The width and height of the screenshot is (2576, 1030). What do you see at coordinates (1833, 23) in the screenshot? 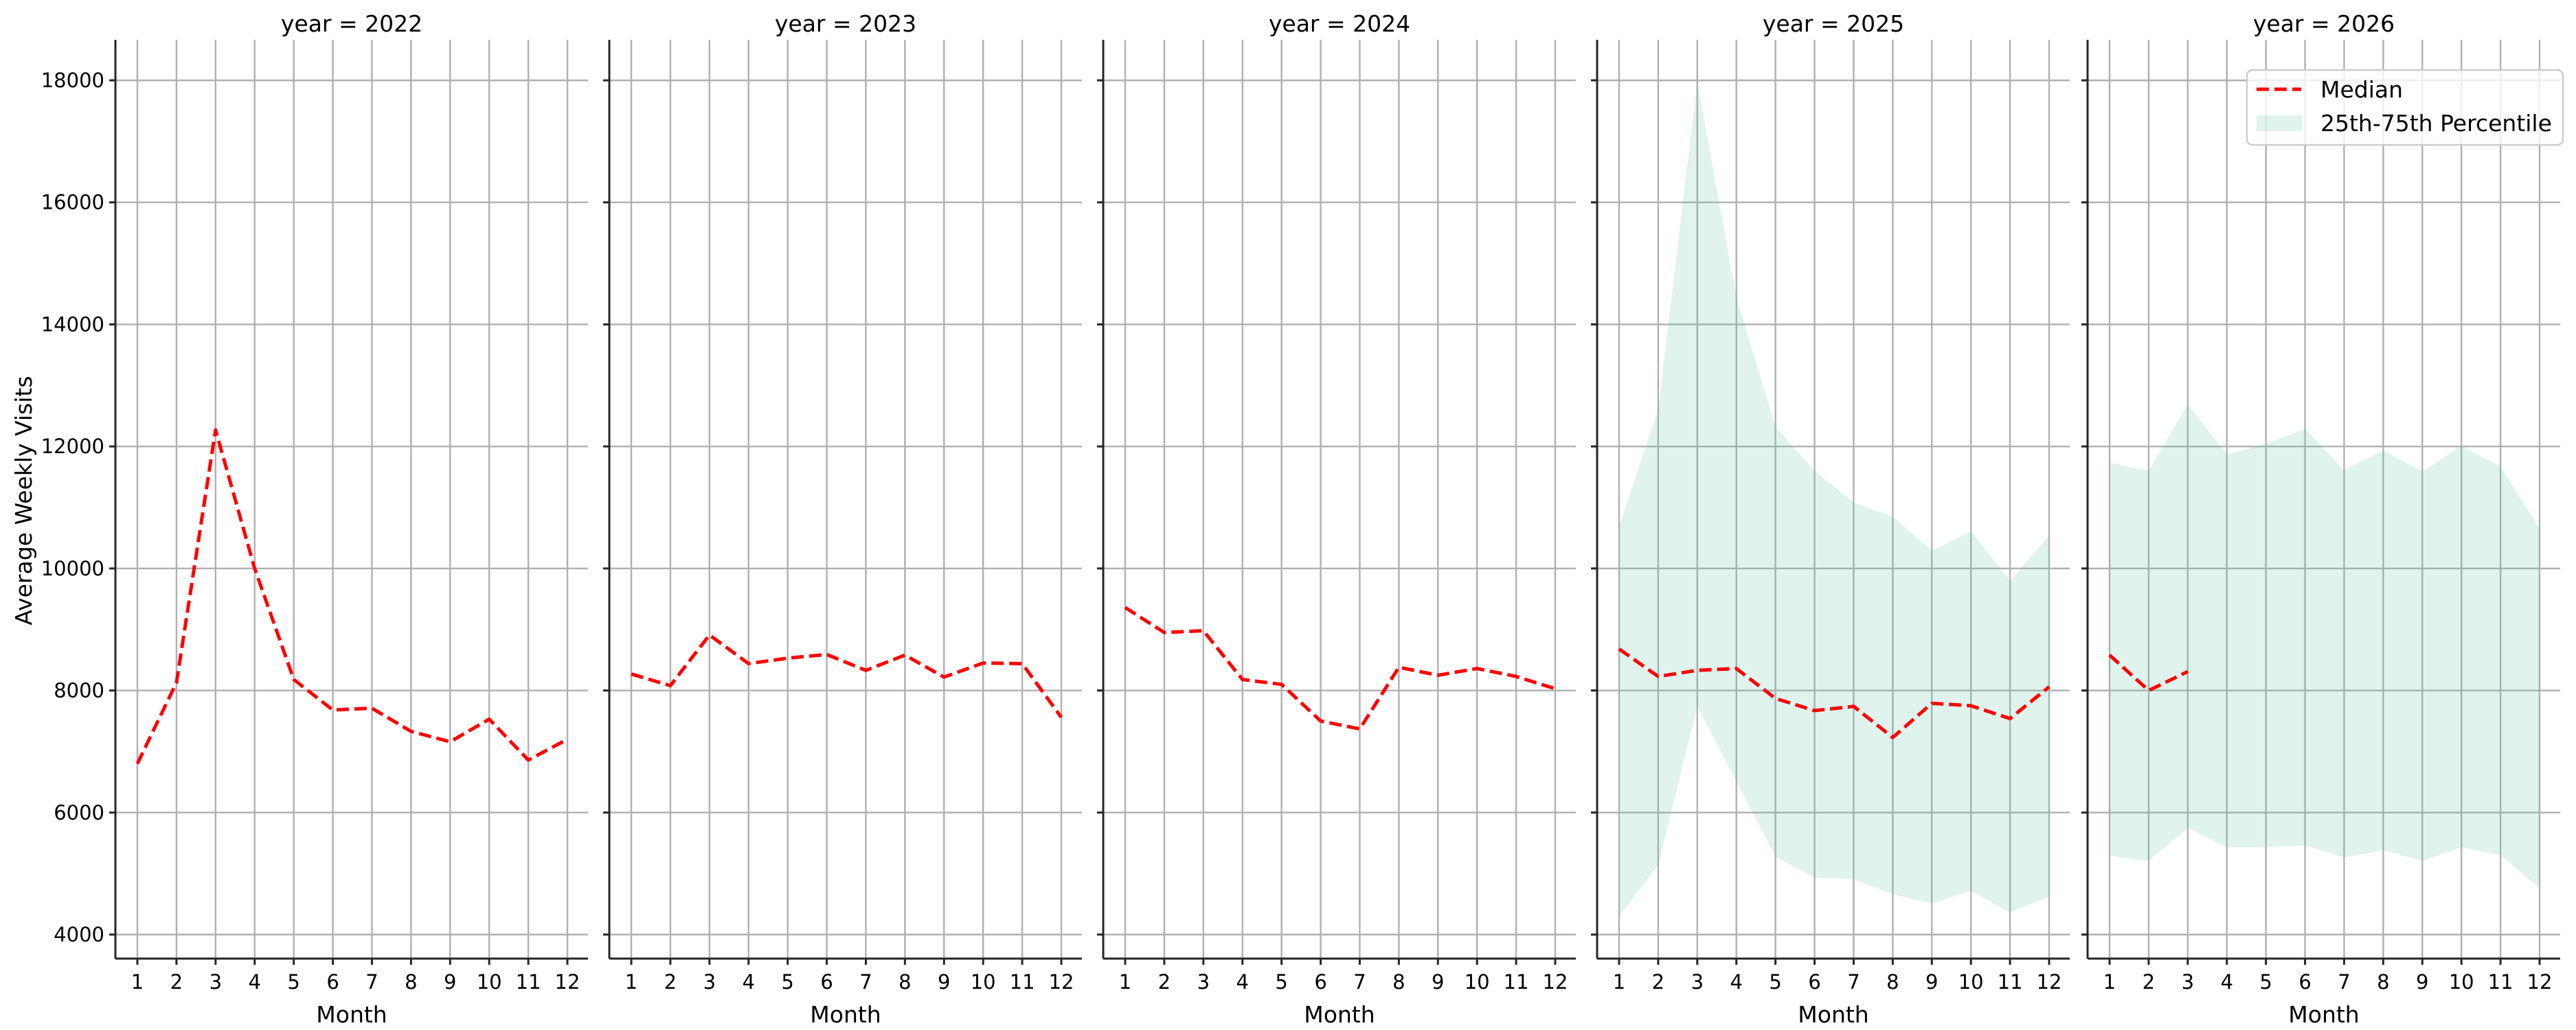
I see `panel-title: year = 2025` at bounding box center [1833, 23].